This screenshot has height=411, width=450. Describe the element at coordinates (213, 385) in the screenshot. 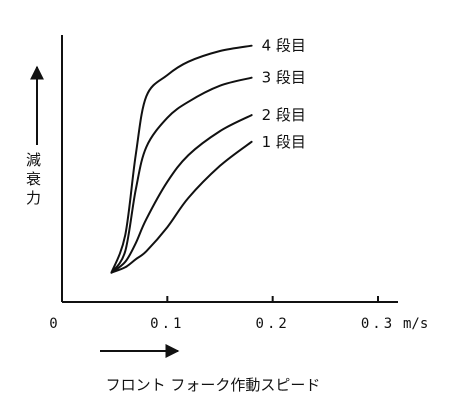

I see `x-axis-title: フロント フォーク作動スピード` at that location.